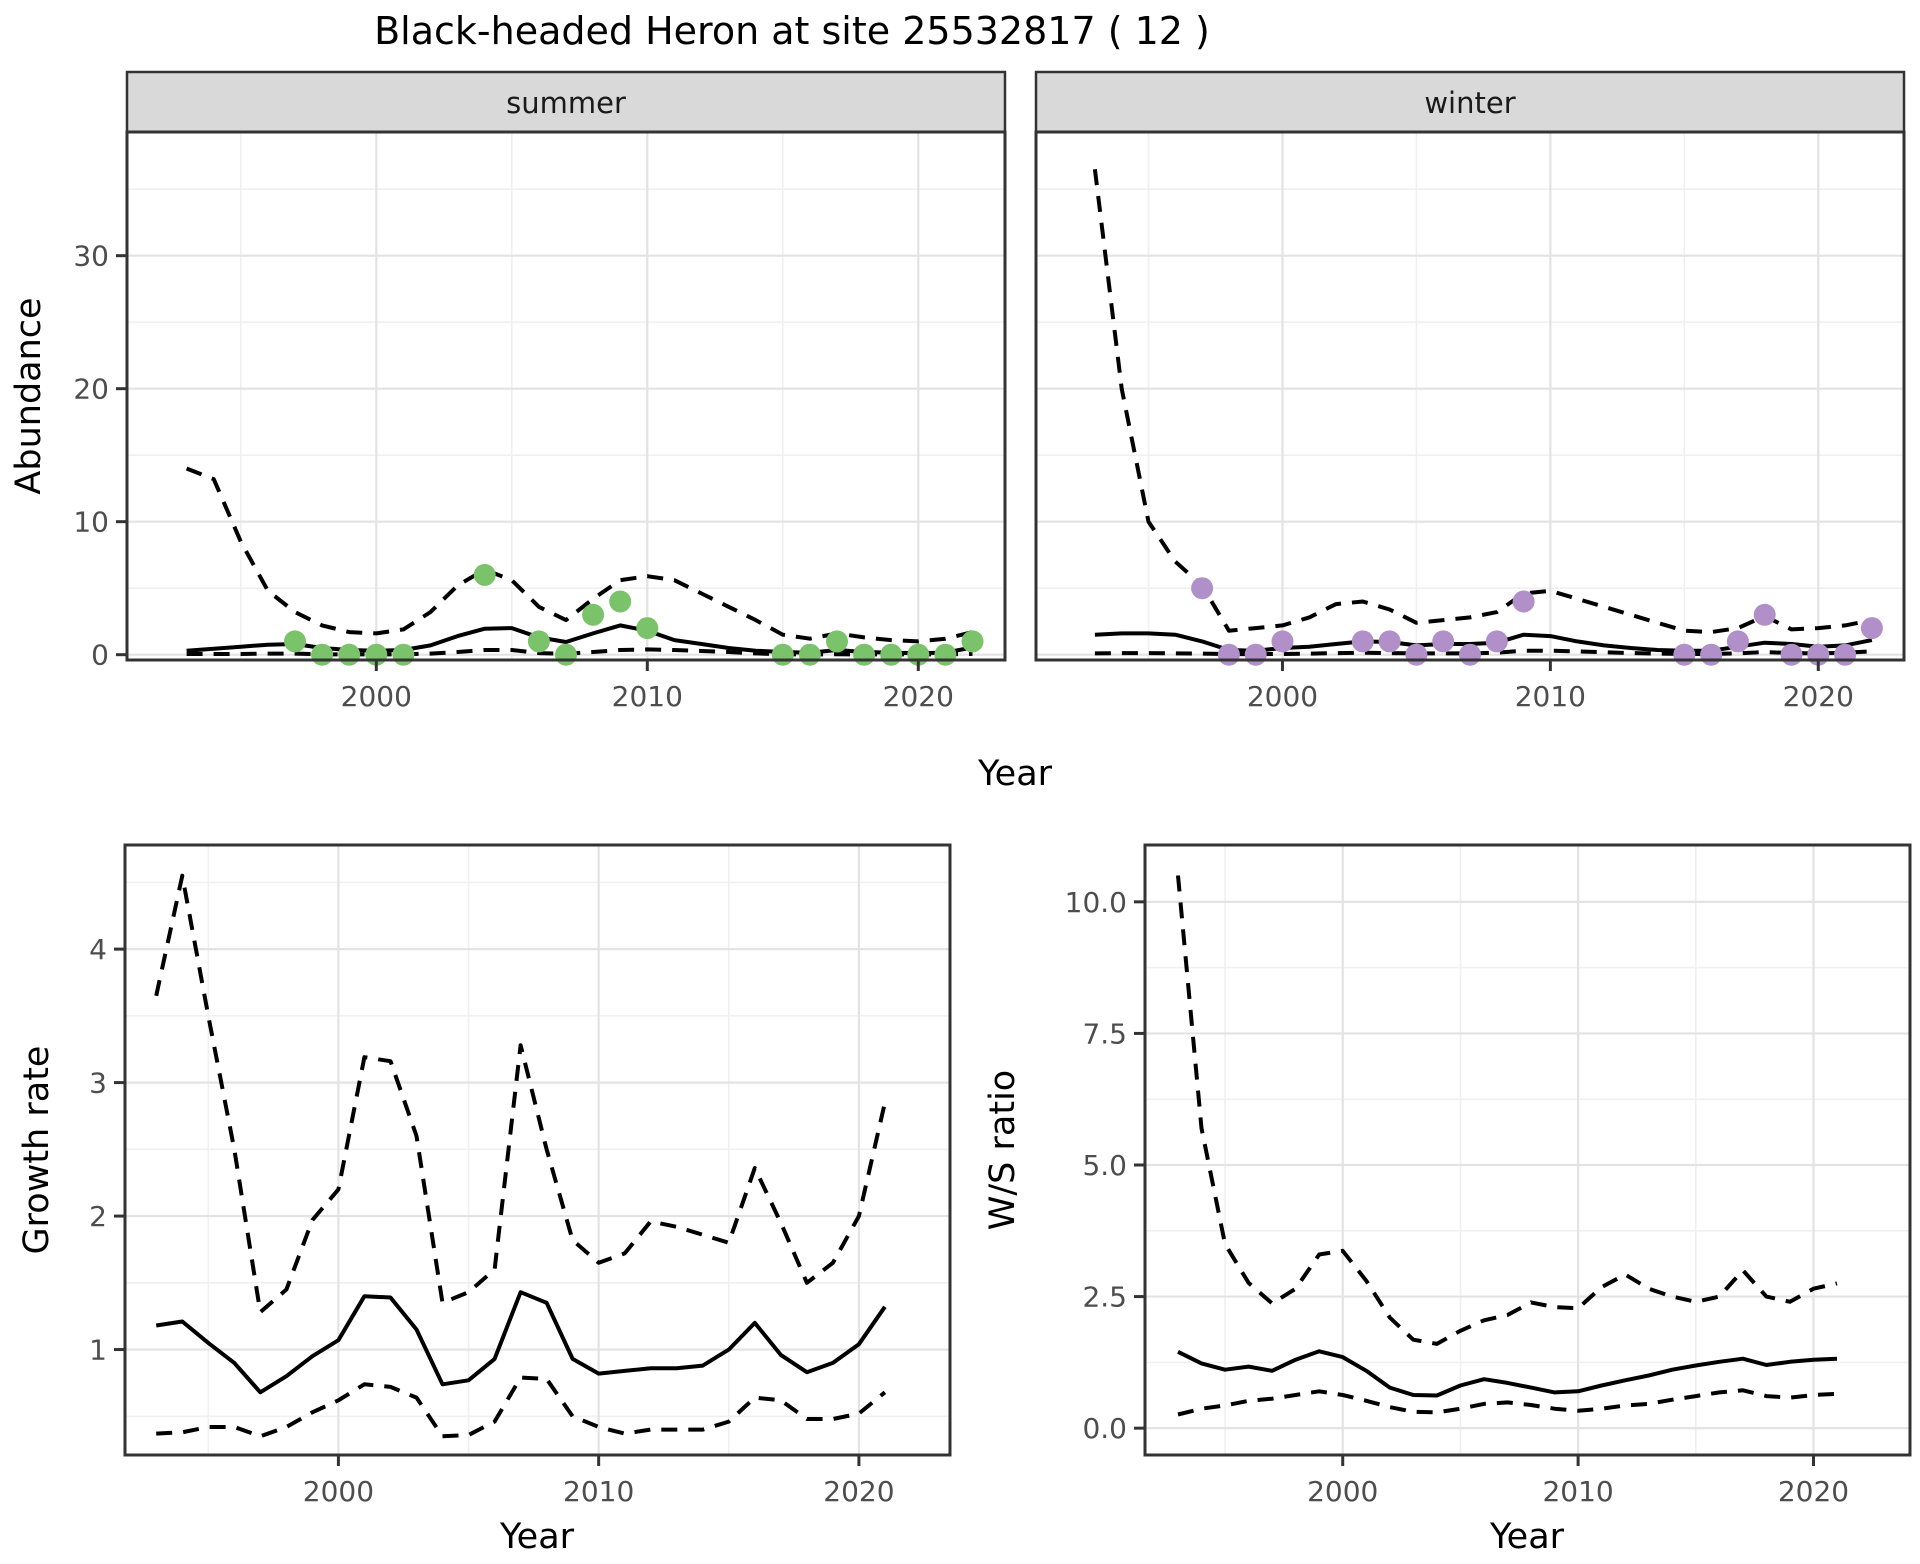  I want to click on y-tick-label: 7.5, so click(1104, 1033).